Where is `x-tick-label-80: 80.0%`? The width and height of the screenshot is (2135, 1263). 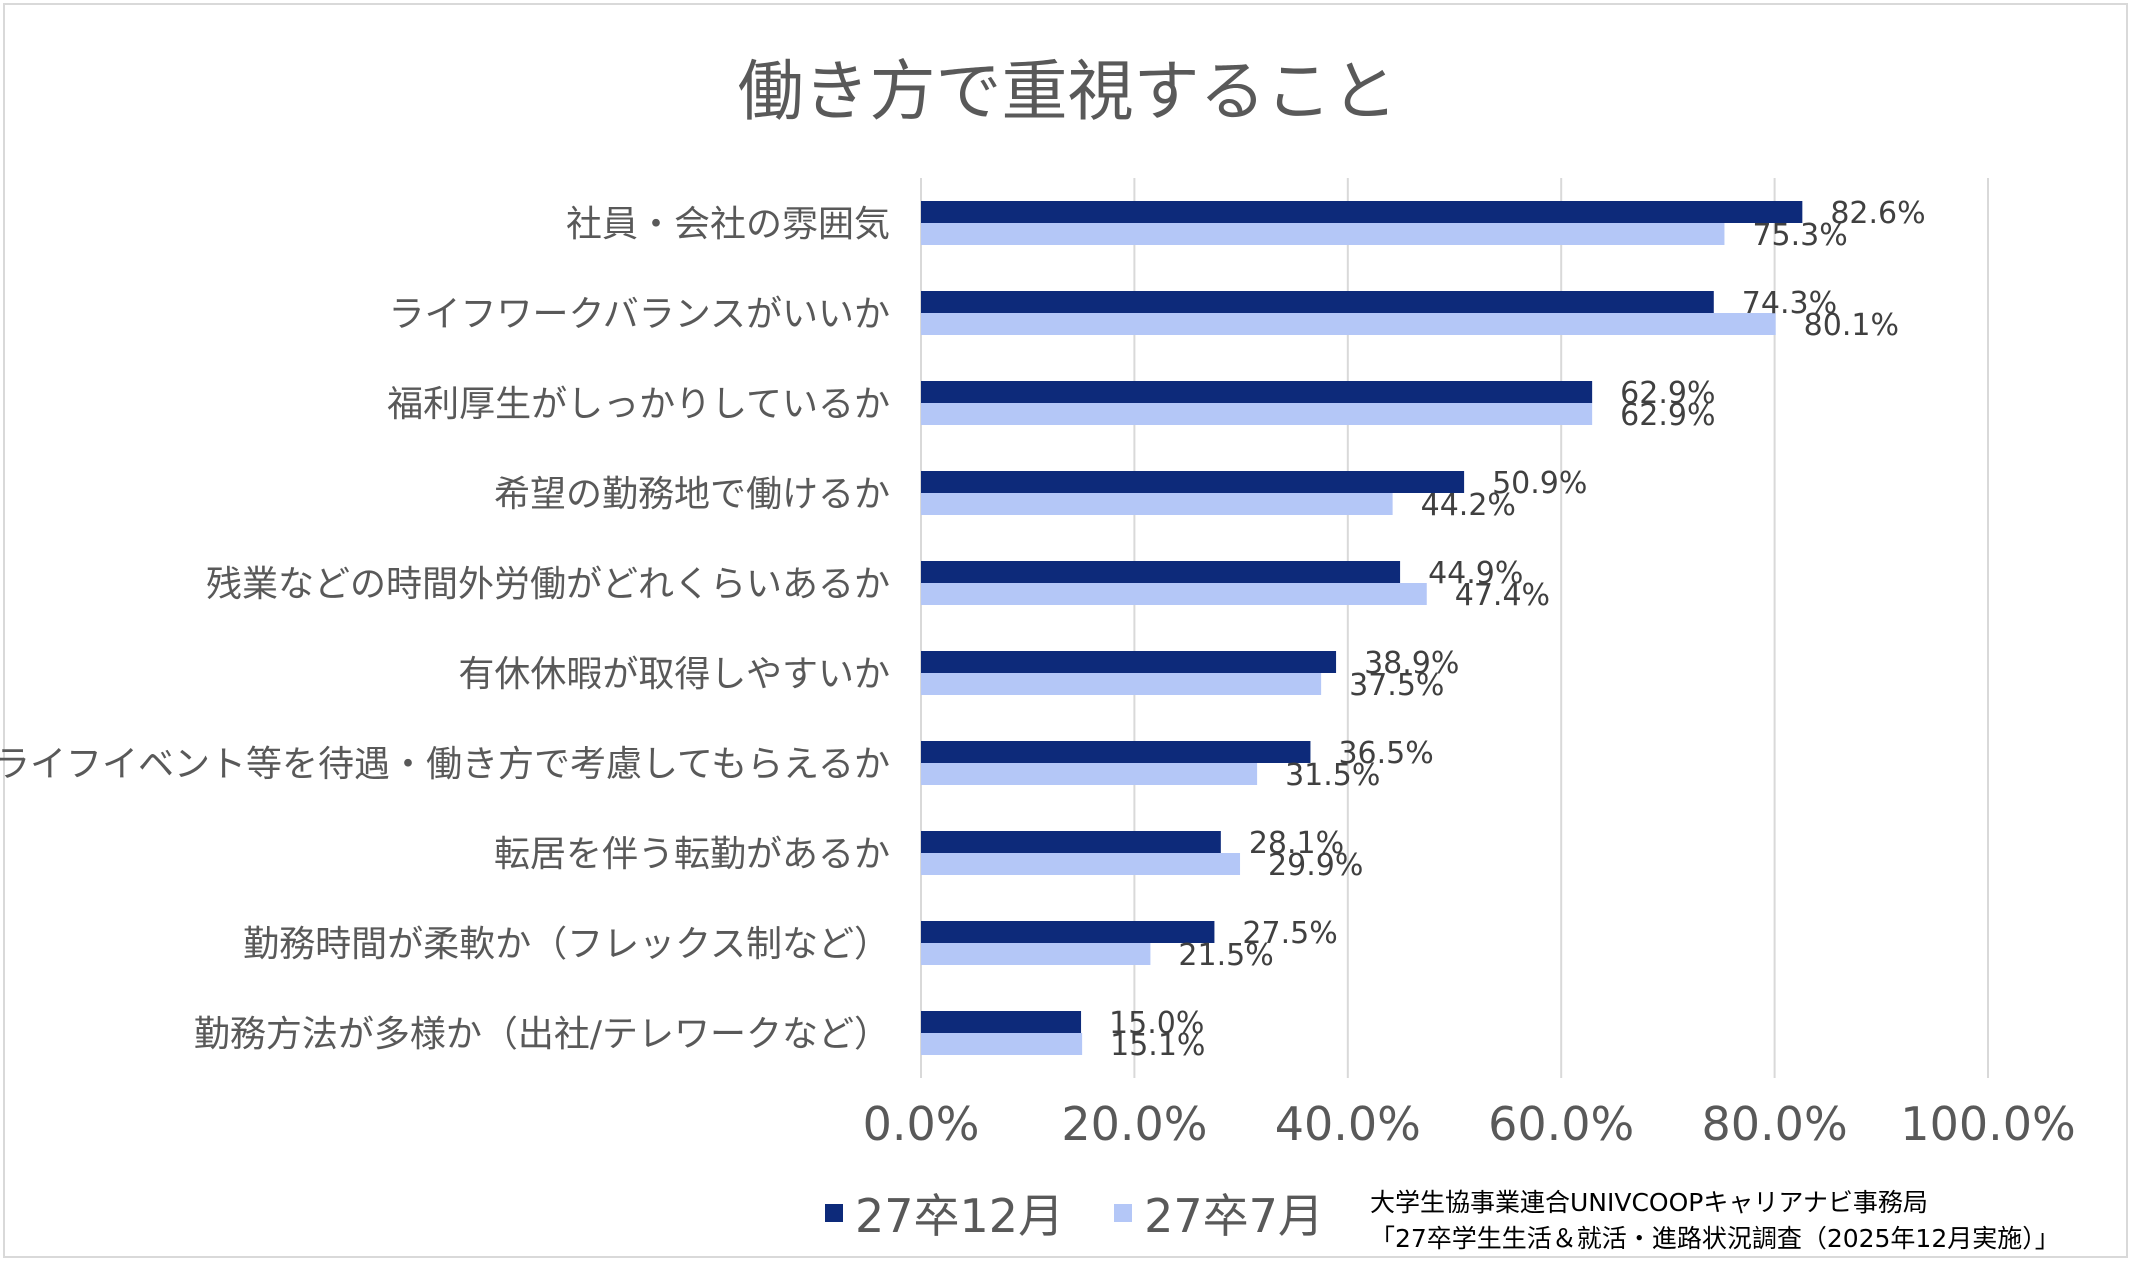
x-tick-label-80: 80.0% is located at coordinates (1775, 1124).